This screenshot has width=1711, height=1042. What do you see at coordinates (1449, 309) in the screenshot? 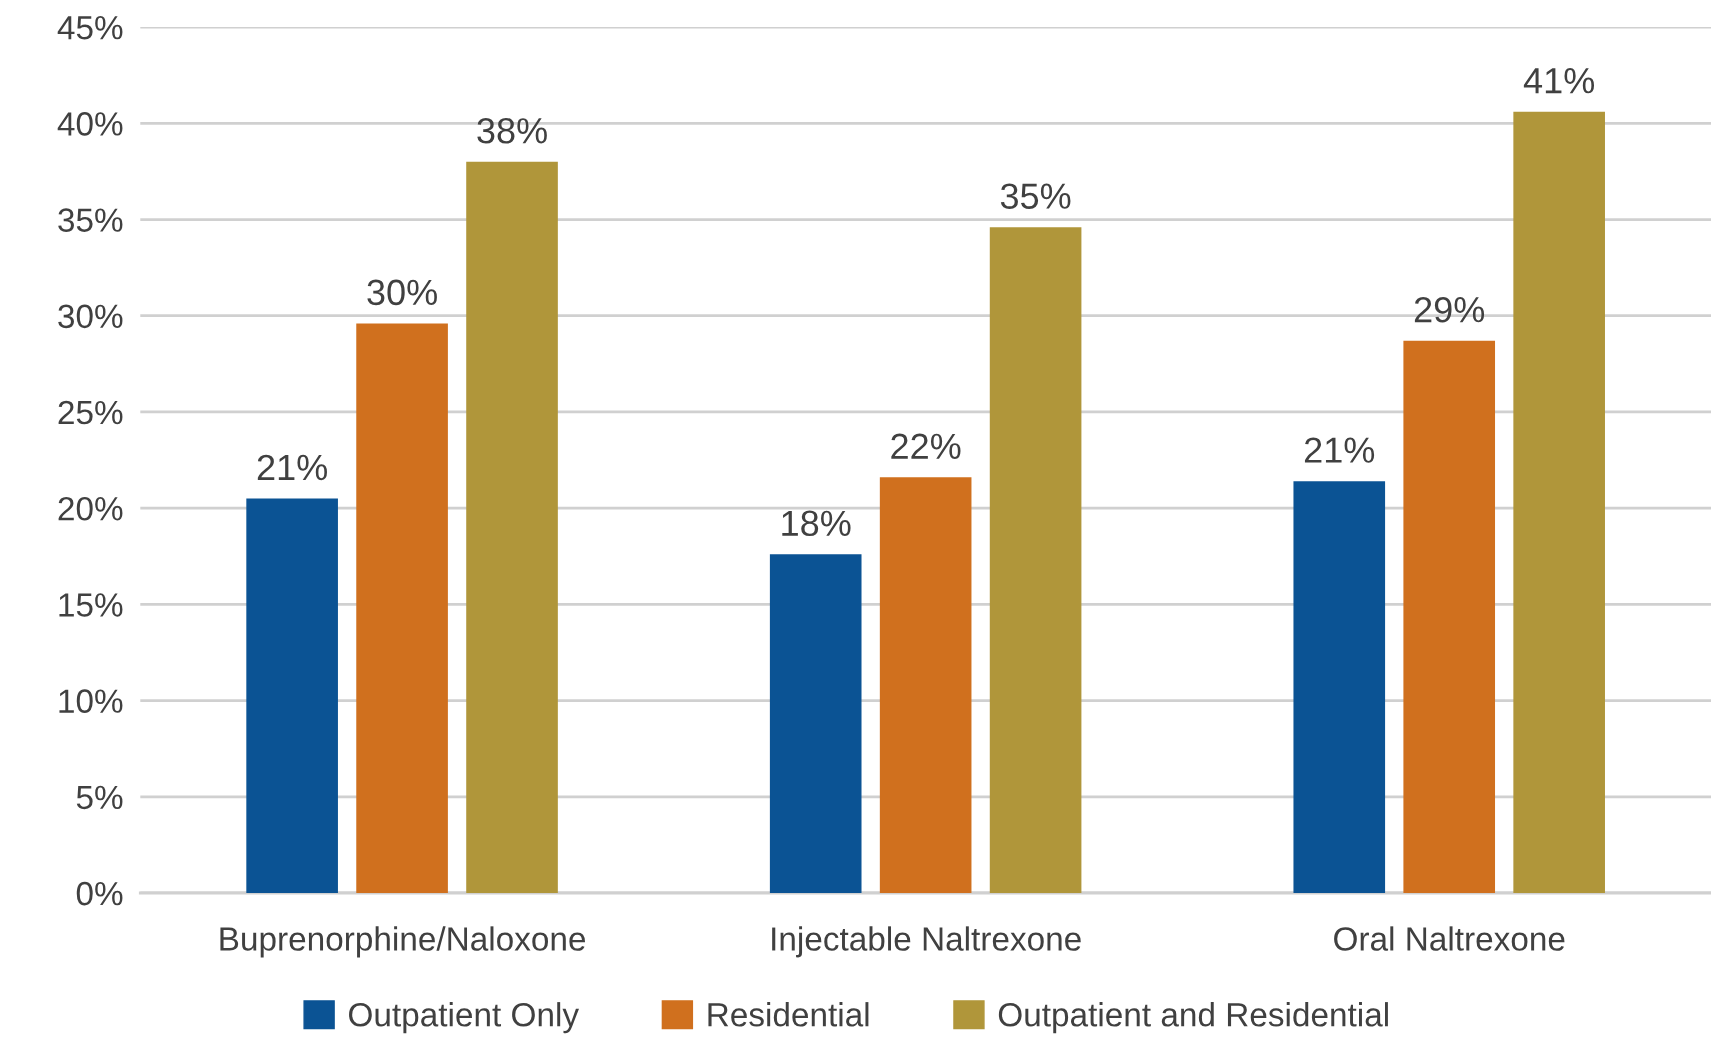
I see `data-label: 29%` at bounding box center [1449, 309].